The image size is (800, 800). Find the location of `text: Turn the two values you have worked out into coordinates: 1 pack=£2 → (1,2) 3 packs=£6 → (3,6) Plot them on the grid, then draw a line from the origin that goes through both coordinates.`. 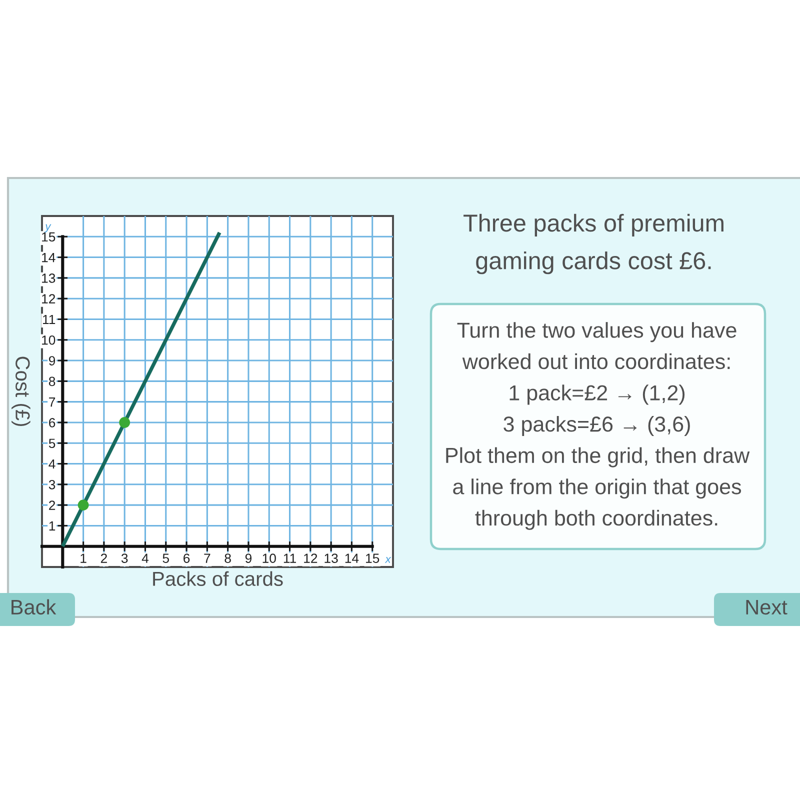

text: Turn the two values you have worked out into coordinates: 1 pack=£2 → (1,2) 3 packs=£6 → (3,6) Plot them on the grid, then draw a line from the origin that goes through both coordinates. is located at coordinates (598, 426).